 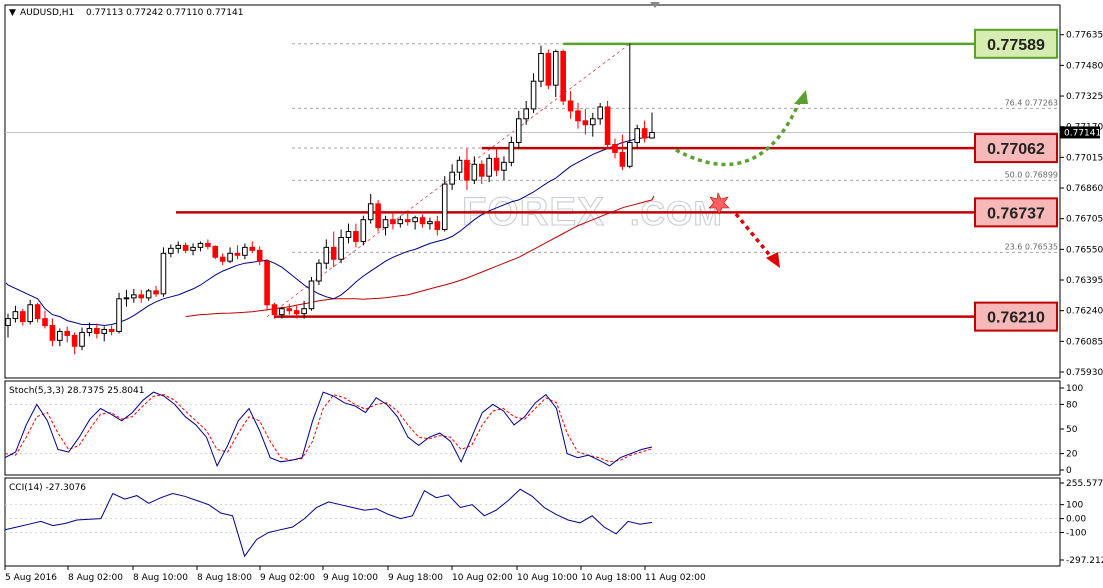 What do you see at coordinates (12, 13) in the screenshot?
I see `collapse-arrow-icon: ▼` at bounding box center [12, 13].